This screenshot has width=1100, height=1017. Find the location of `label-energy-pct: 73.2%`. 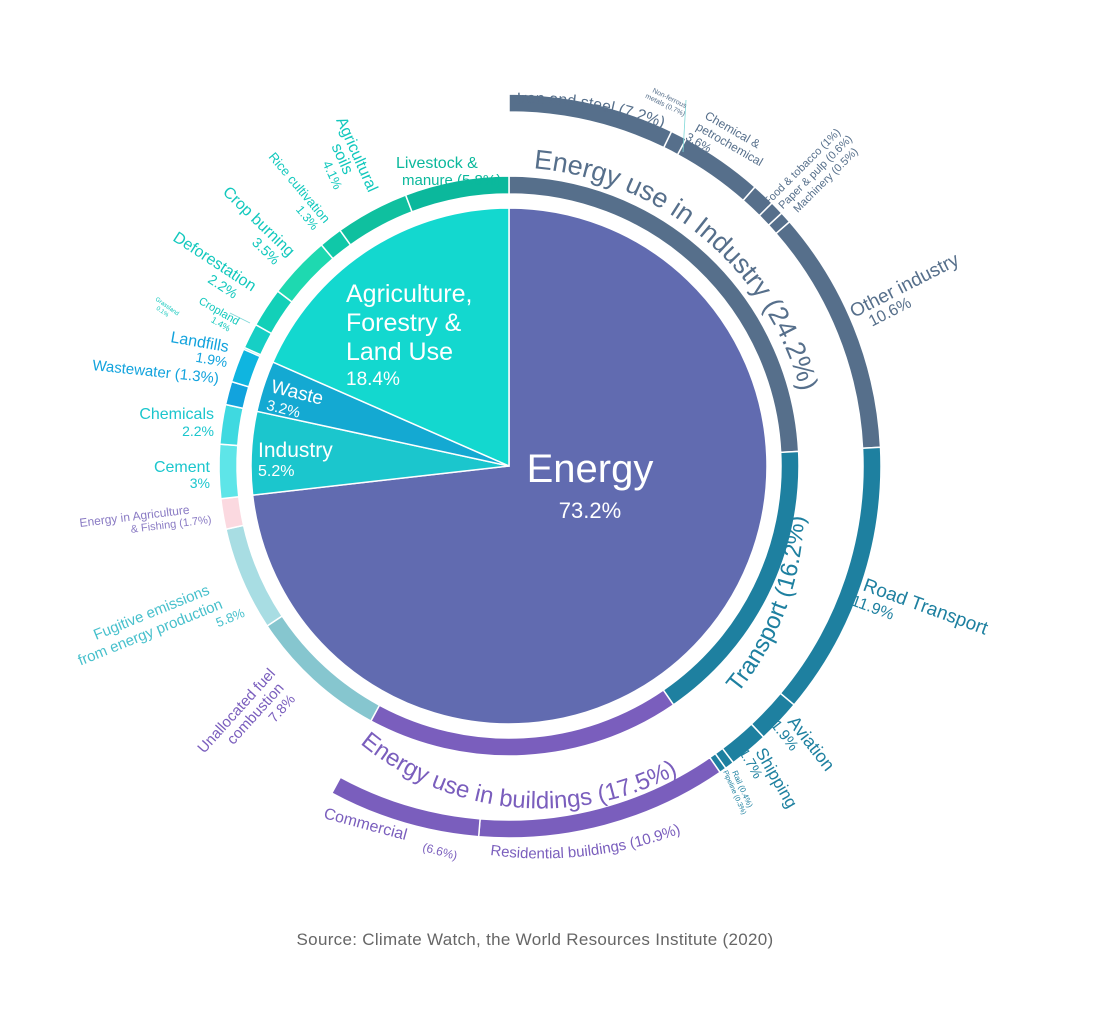

label-energy-pct: 73.2% is located at coordinates (590, 510).